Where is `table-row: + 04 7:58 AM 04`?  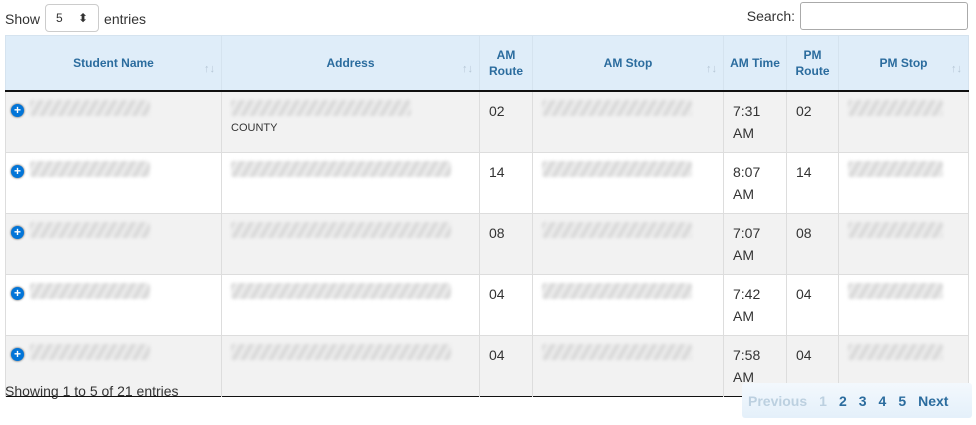
table-row: + 04 7:58 AM 04 is located at coordinates (487, 366).